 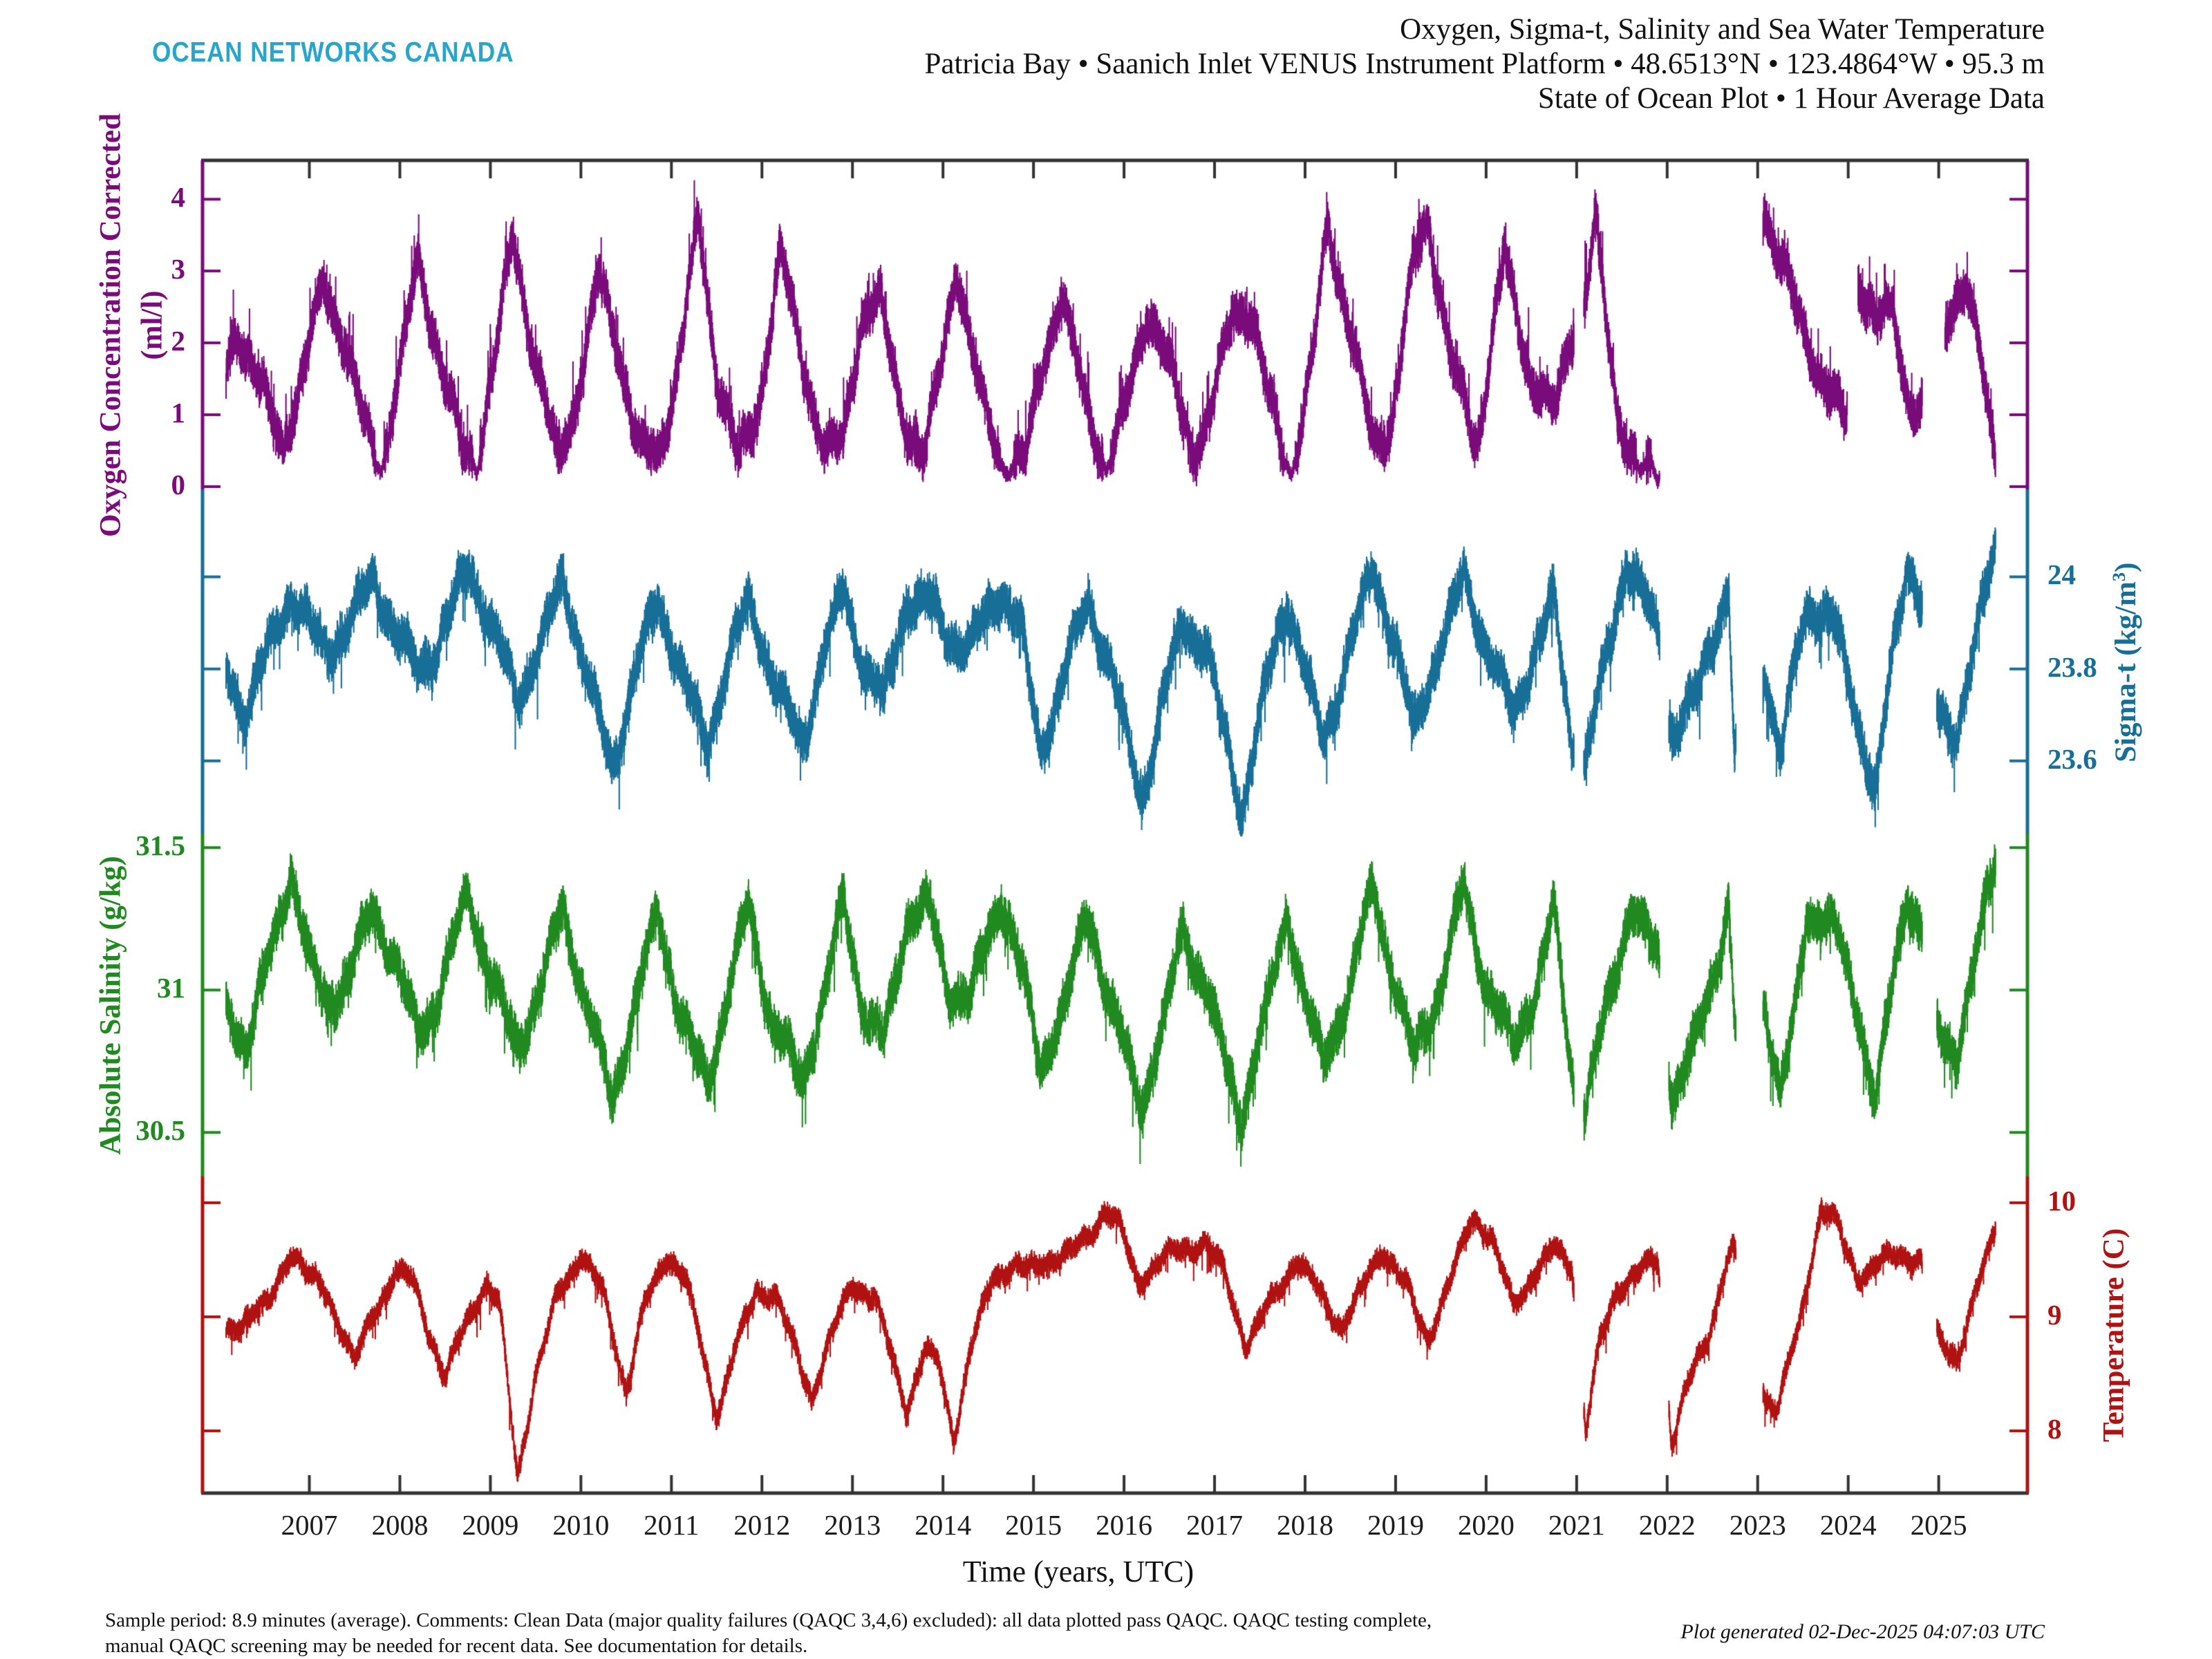 What do you see at coordinates (111, 1006) in the screenshot?
I see `salinity-axis-label: Absolute Salinity (g/kg)` at bounding box center [111, 1006].